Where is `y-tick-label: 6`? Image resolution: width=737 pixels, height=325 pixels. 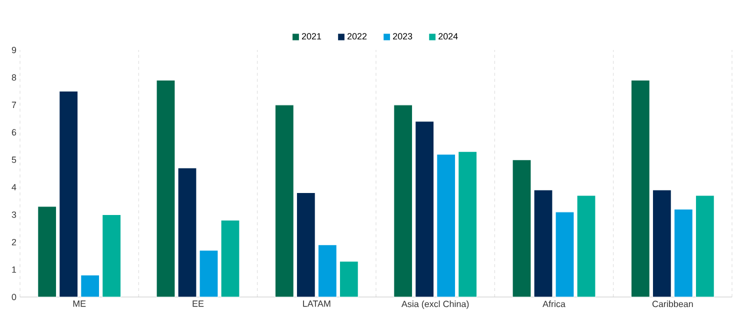
y-tick-label: 6 is located at coordinates (14, 132).